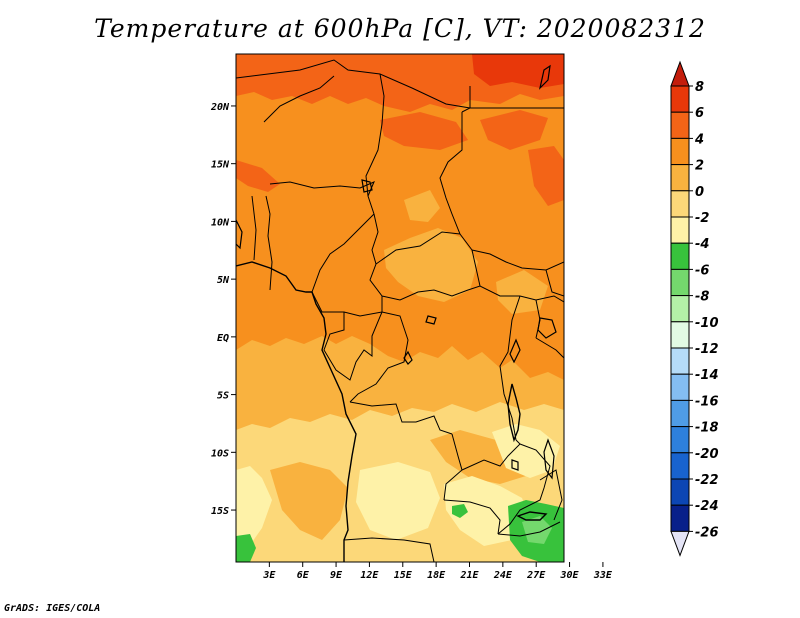 The width and height of the screenshot is (800, 618). What do you see at coordinates (436, 575) in the screenshot?
I see `lon-tick-label: 18E` at bounding box center [436, 575].